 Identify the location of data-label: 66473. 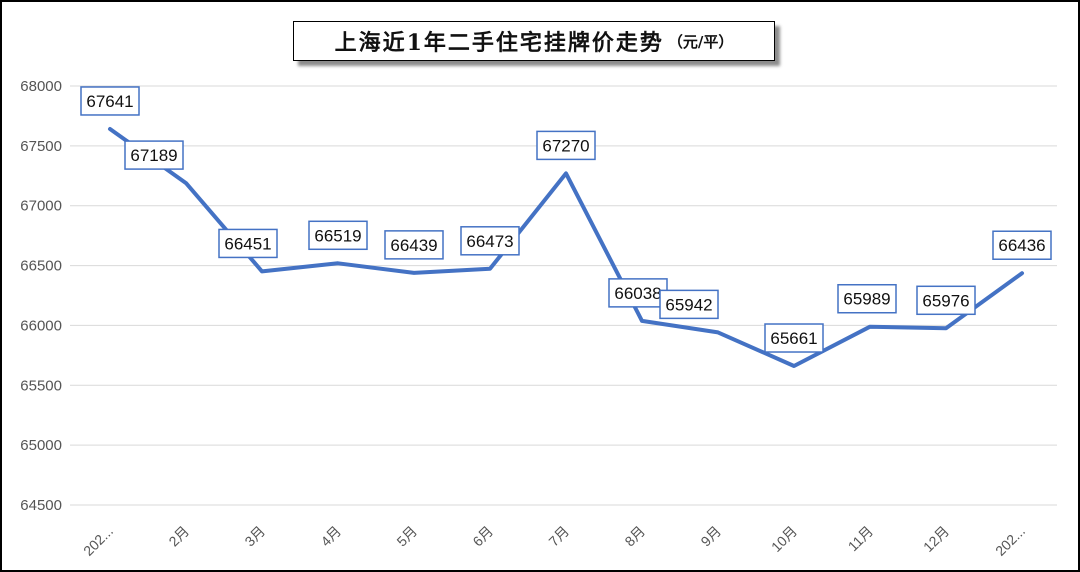
(489, 241).